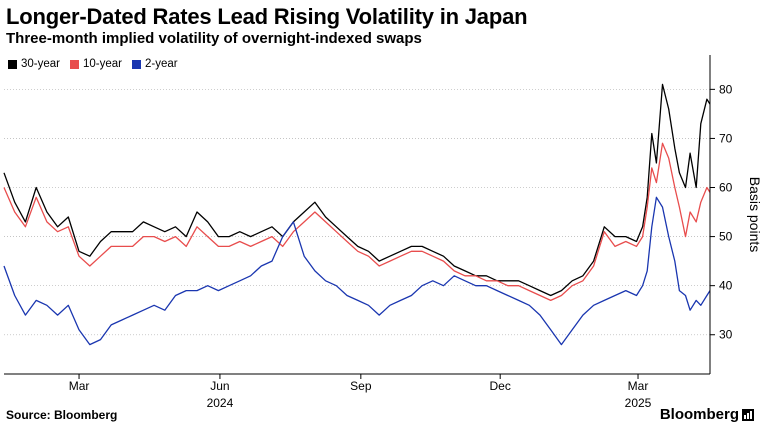 The height and width of the screenshot is (428, 760). Describe the element at coordinates (726, 237) in the screenshot. I see `y-tick-label-50: 50` at that location.